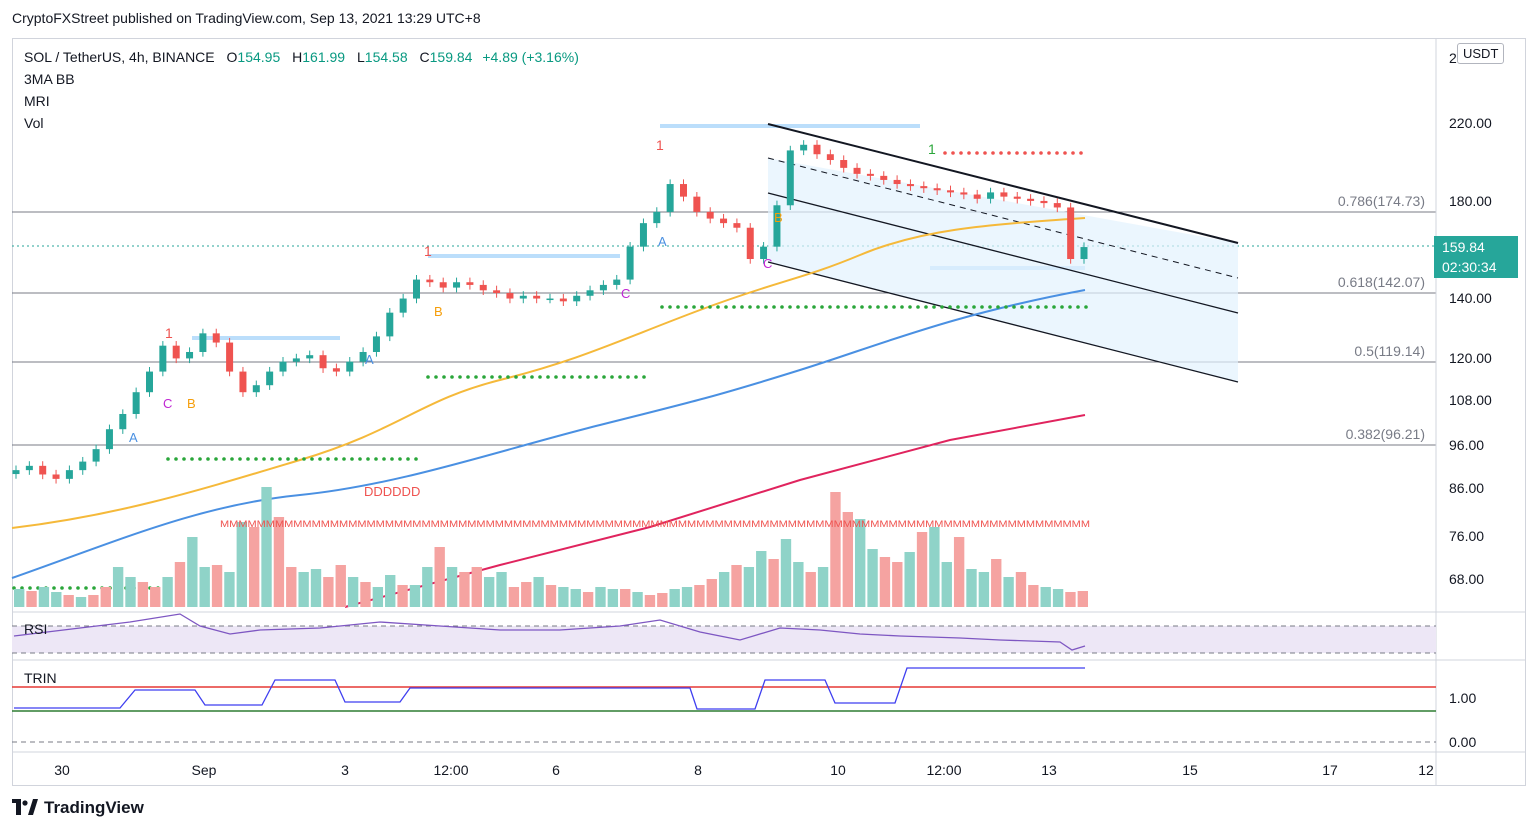  What do you see at coordinates (1481, 53) in the screenshot?
I see `currency-badge: USDT` at bounding box center [1481, 53].